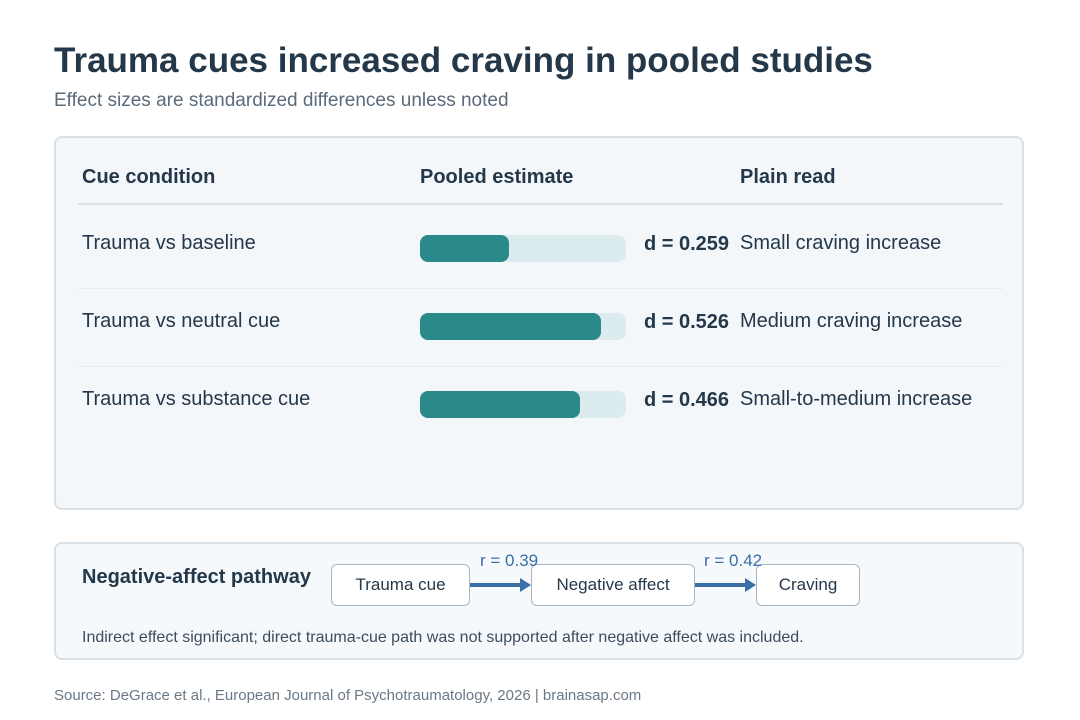  I want to click on node-trauma-cue: Trauma cue, so click(400, 585).